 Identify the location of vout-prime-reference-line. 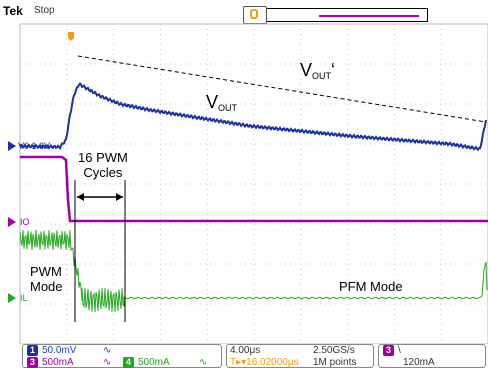
(282, 89).